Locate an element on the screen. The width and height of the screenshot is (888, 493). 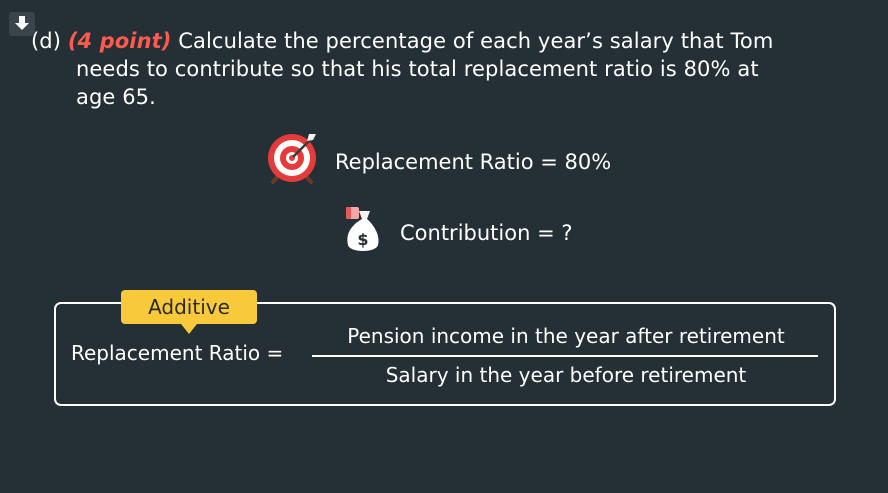
question-label: (d) is located at coordinates (46, 41).